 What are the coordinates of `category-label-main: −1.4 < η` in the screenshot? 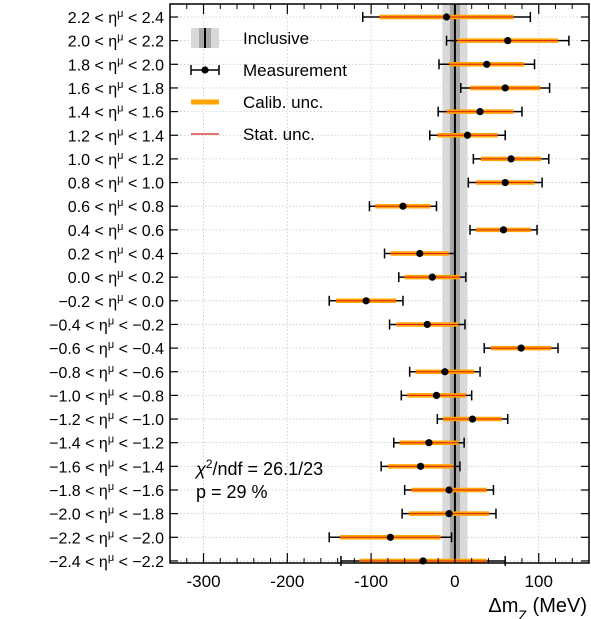 It's located at (78, 444).